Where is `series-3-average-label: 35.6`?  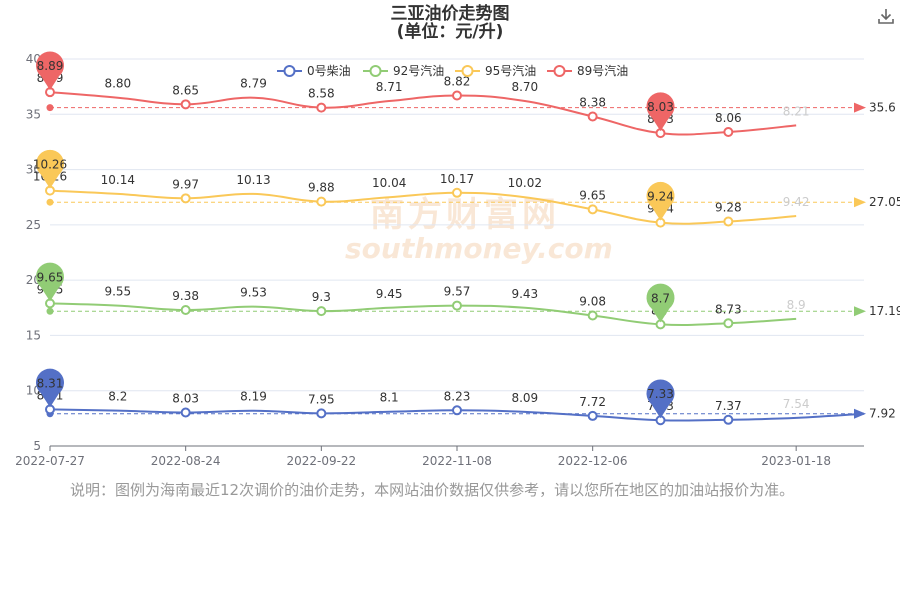
series-3-average-label: 35.6 is located at coordinates (882, 108).